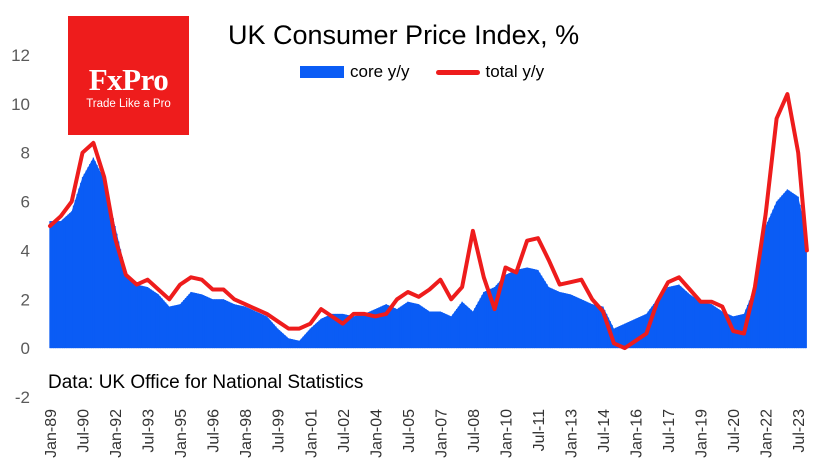 This screenshot has width=835, height=470. I want to click on y-tick-label: 8, so click(25, 153).